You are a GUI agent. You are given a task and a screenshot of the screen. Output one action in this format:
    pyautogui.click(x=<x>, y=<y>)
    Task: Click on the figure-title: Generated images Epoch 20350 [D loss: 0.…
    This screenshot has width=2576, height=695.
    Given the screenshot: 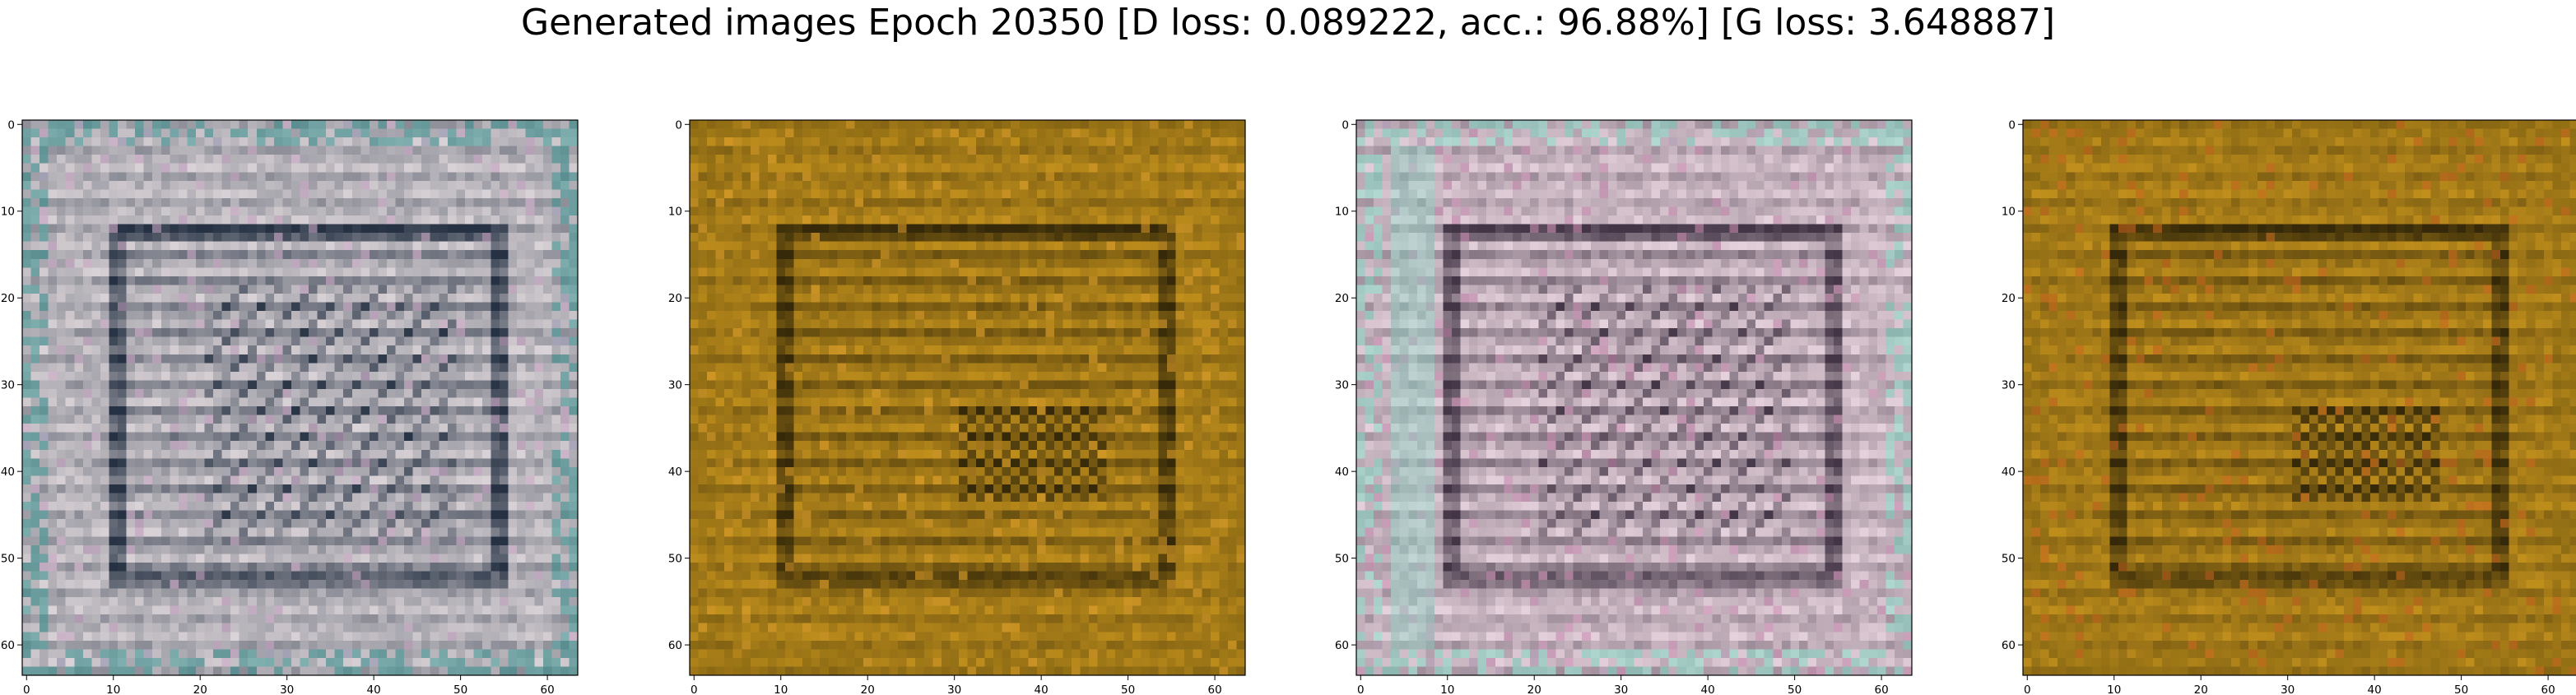 What is the action you would take?
    pyautogui.click(x=1288, y=23)
    